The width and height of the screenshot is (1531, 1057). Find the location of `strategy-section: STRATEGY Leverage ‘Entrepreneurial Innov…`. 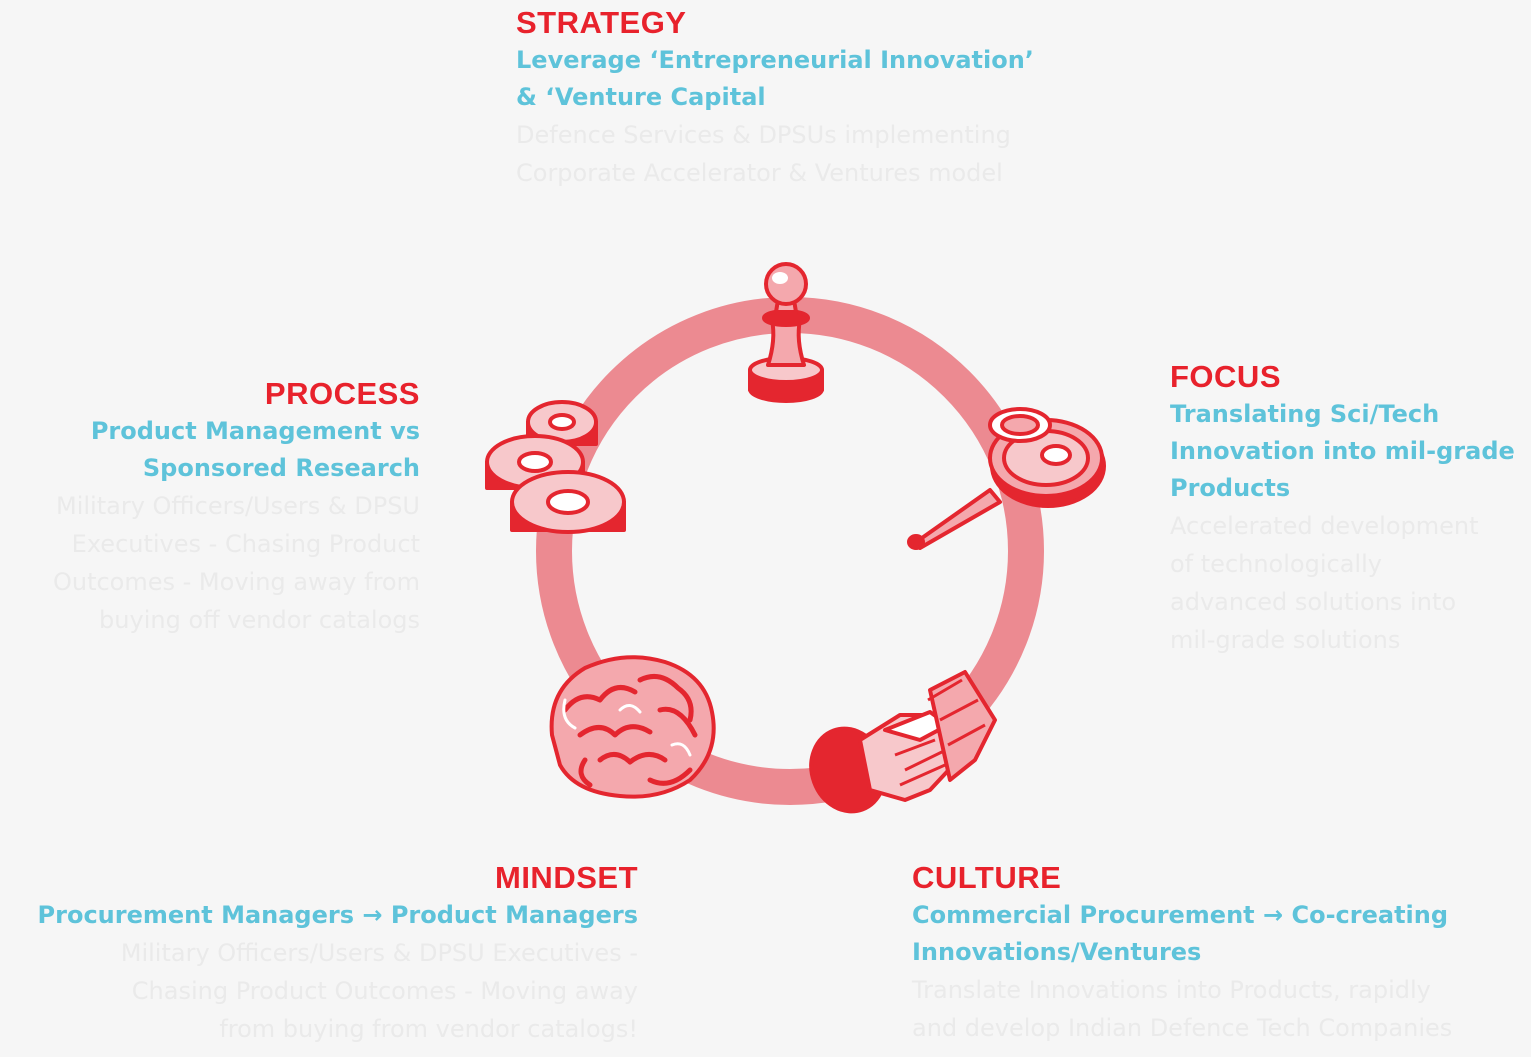

strategy-section: STRATEGY Leverage ‘Entrepreneurial Innov… is located at coordinates (775, 98).